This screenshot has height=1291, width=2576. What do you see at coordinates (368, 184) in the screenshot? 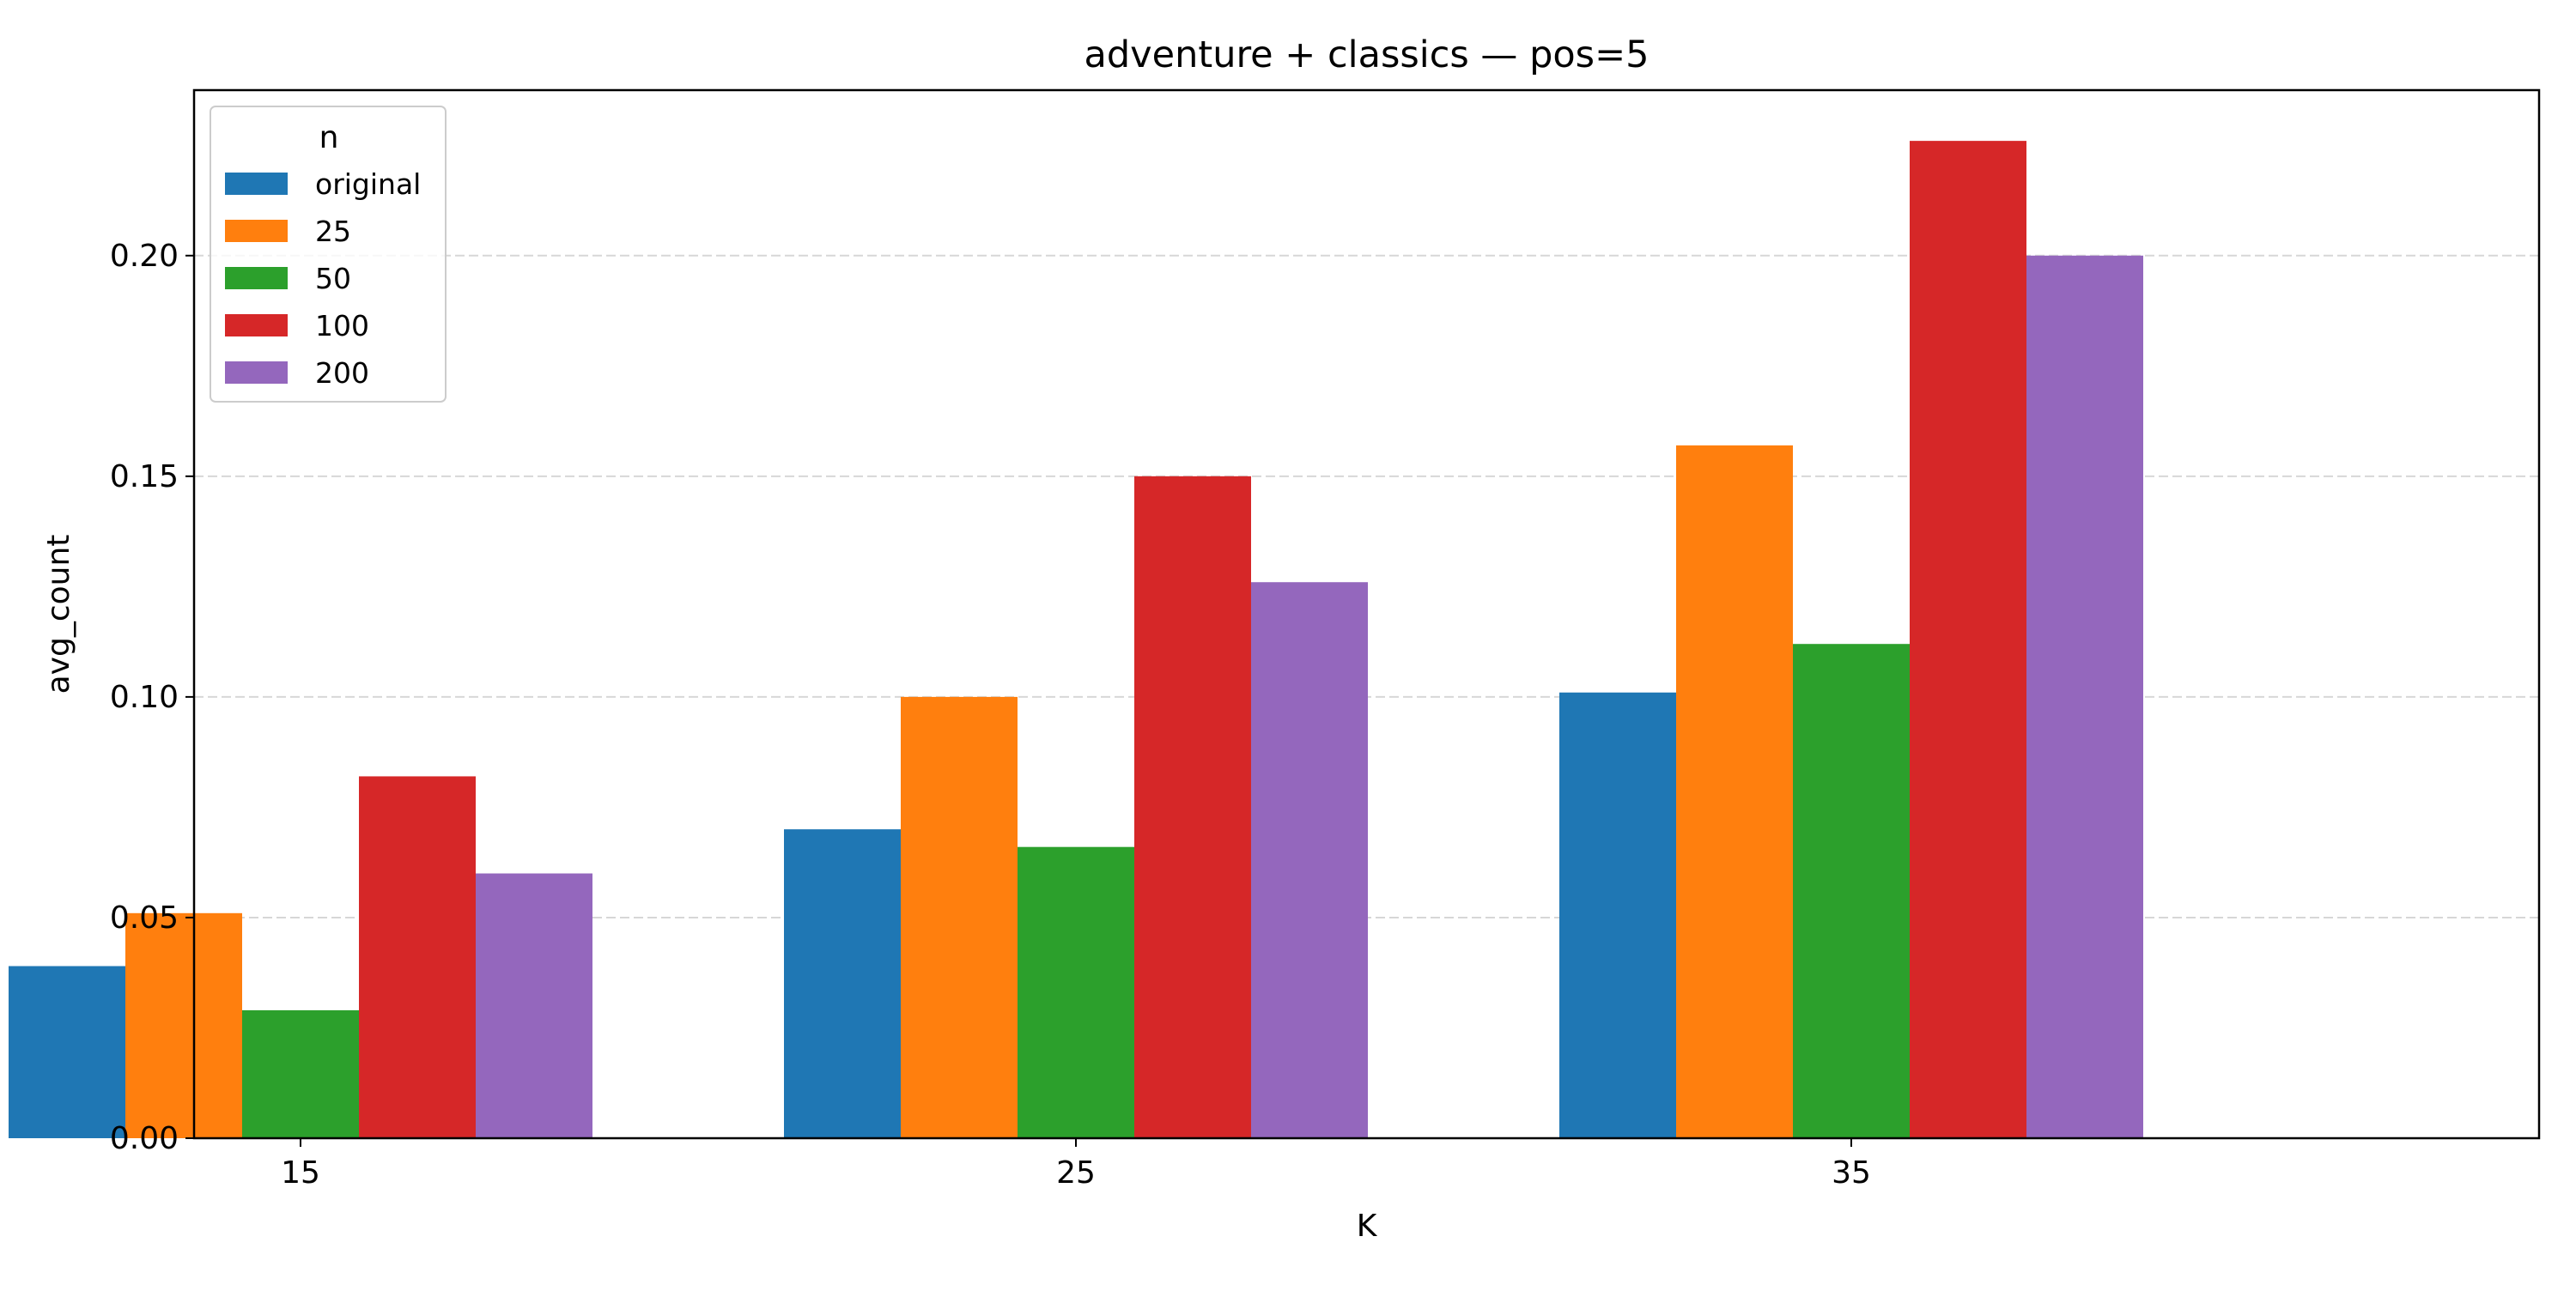
I see `legend-label: original` at bounding box center [368, 184].